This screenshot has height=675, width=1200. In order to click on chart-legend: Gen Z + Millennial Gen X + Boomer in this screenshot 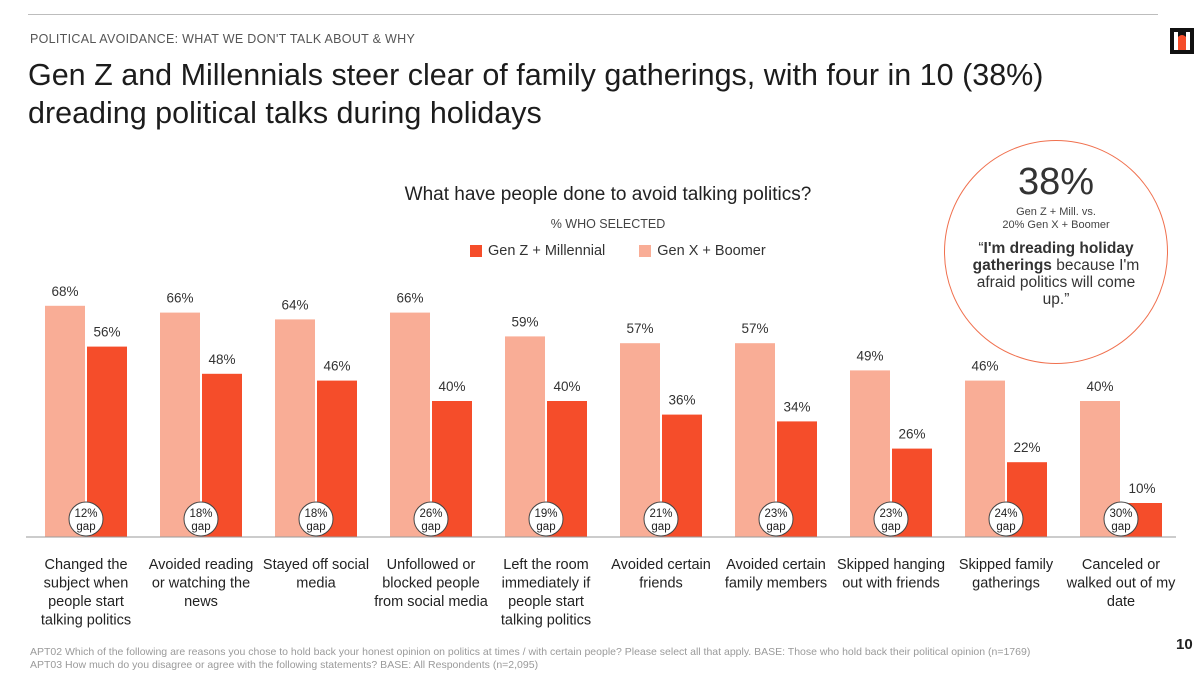, I will do `click(635, 251)`.